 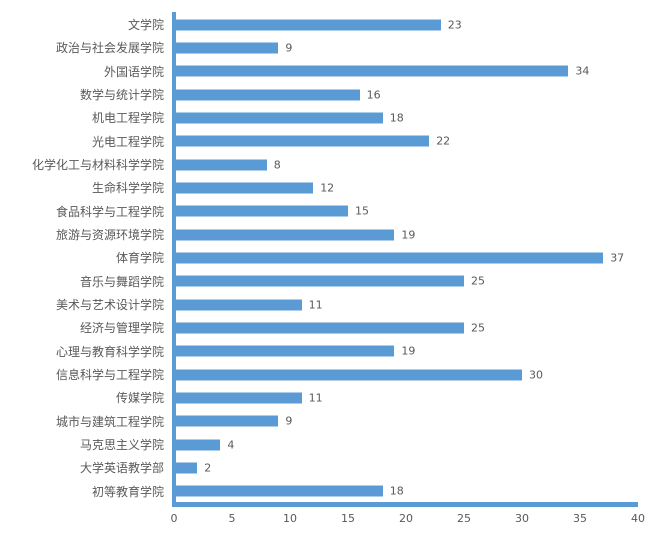 I want to click on category-label: 初等教育学院, so click(x=127, y=491).